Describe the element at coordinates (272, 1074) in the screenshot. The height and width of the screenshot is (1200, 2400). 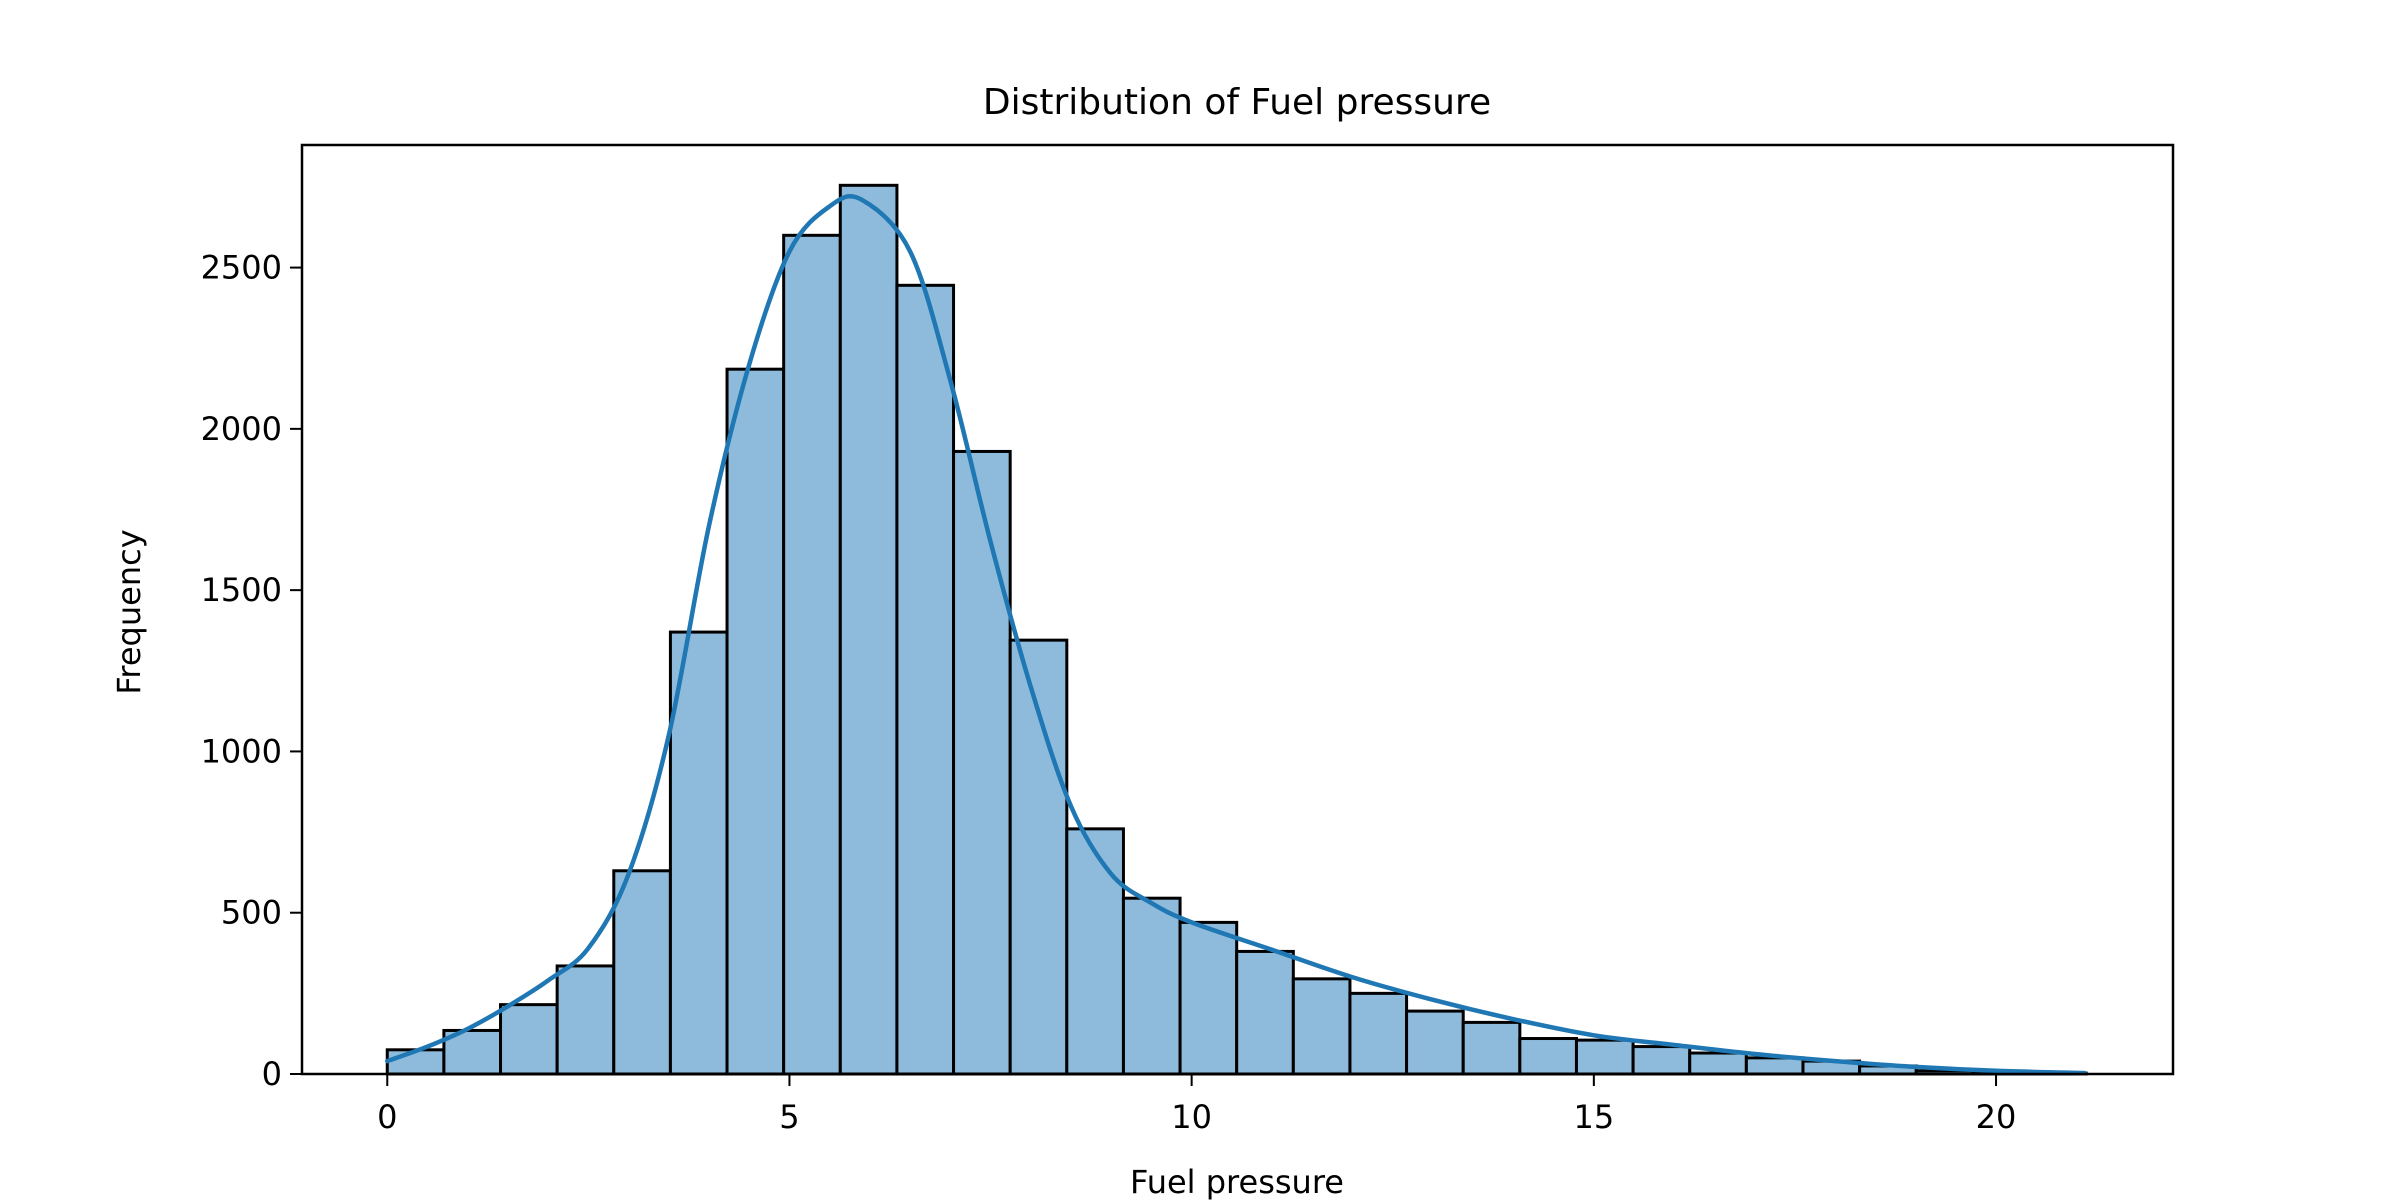
I see `y-tick-label: 0` at that location.